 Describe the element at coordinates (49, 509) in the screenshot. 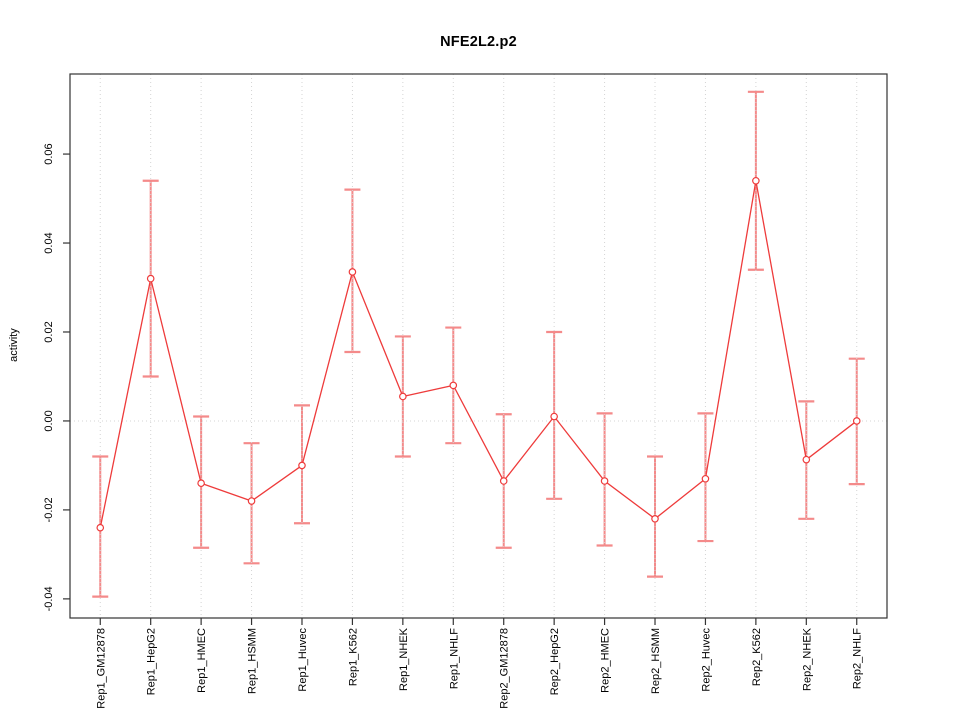

I see `y-tick-label: -0.02` at that location.